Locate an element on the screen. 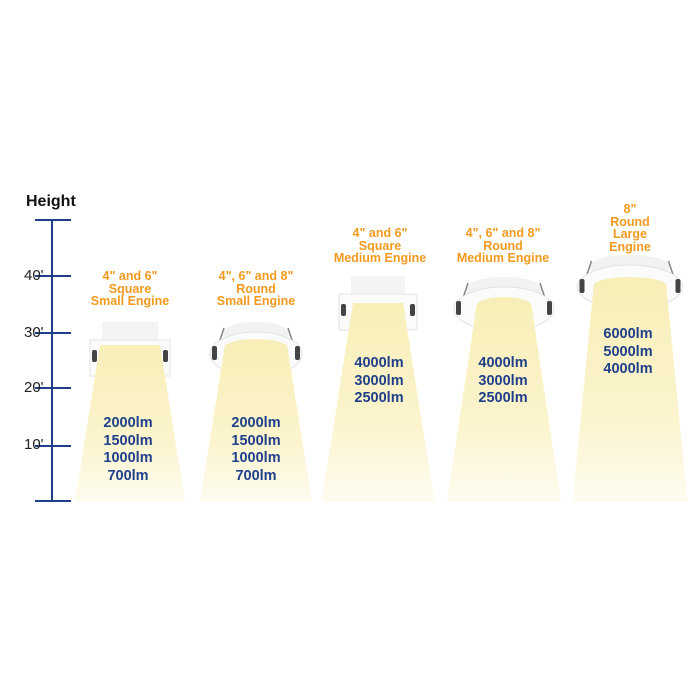  product-label: 4", 6" and 8" Round Medium Engine is located at coordinates (503, 246).